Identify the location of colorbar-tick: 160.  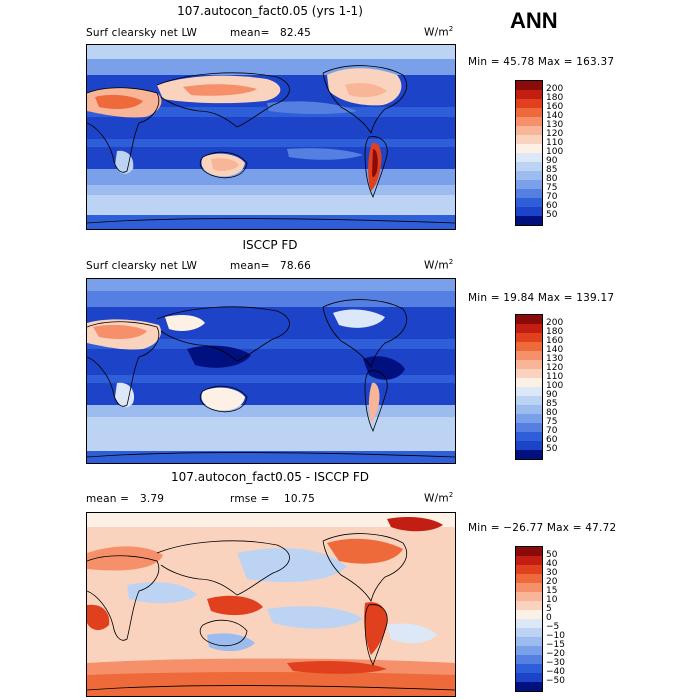
(555, 107).